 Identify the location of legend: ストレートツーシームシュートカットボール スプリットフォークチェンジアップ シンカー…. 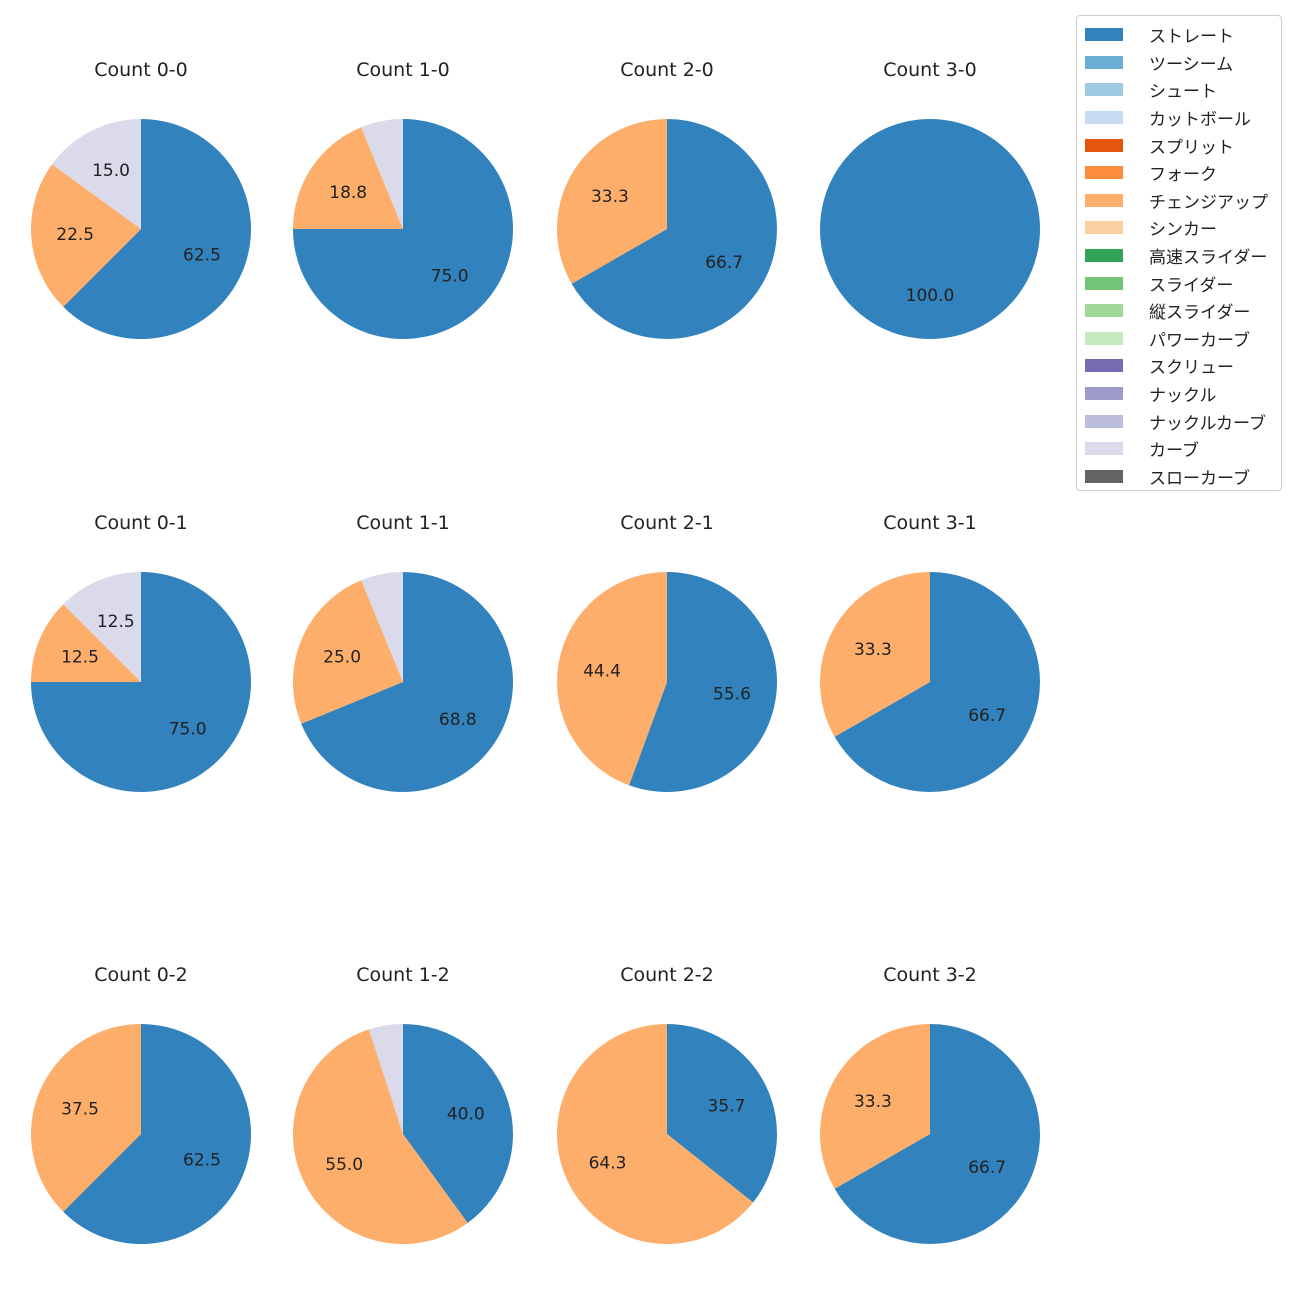
(1179, 253).